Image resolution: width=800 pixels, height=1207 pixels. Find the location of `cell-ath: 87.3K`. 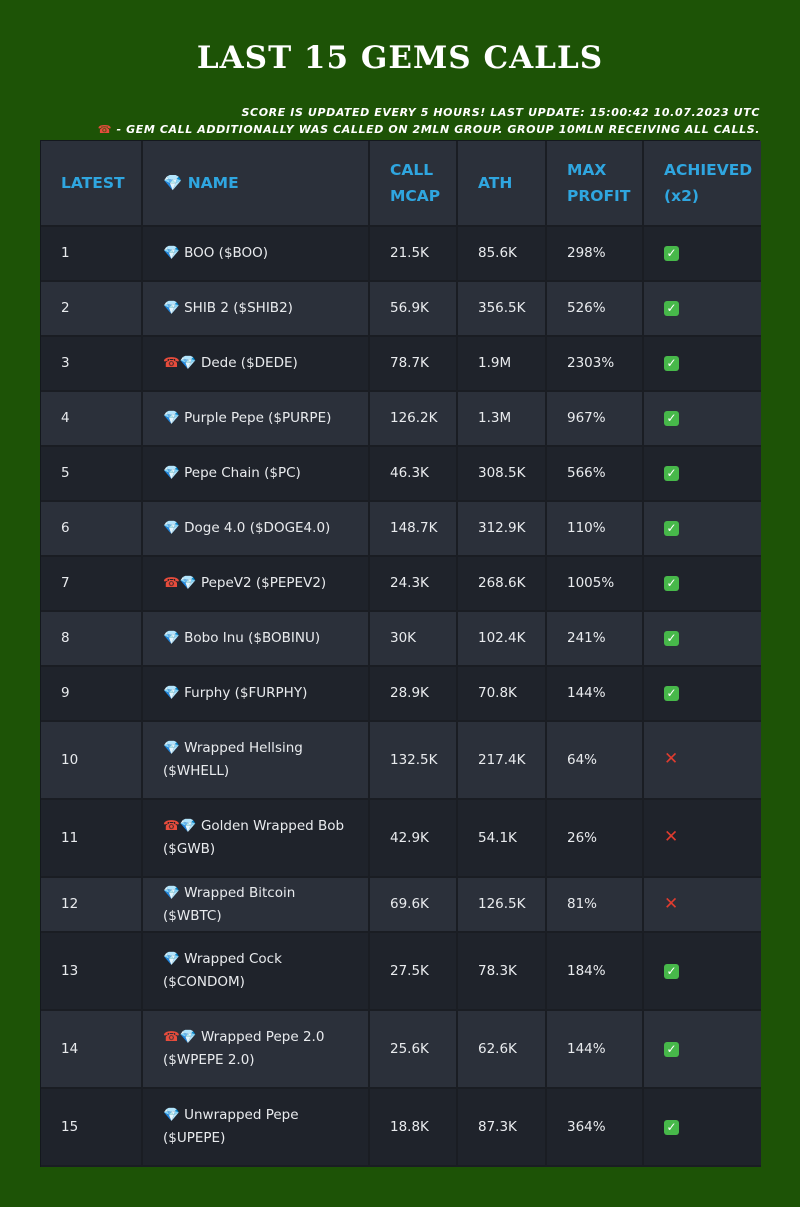

cell-ath: 87.3K is located at coordinates (502, 1127).